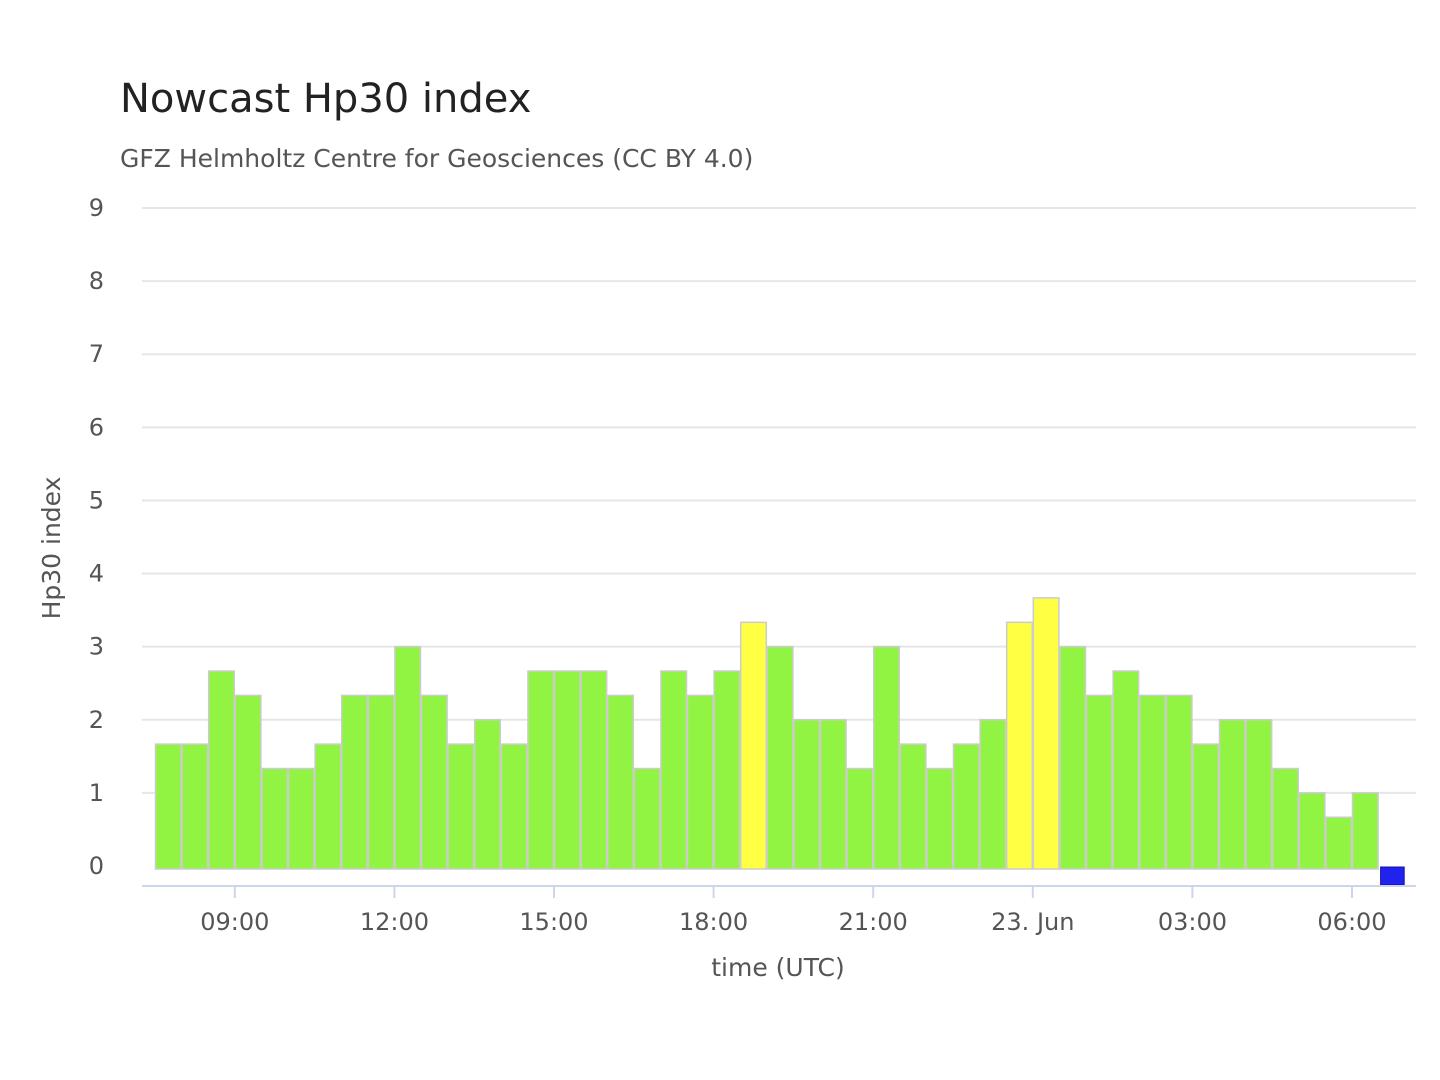  Describe the element at coordinates (96, 427) in the screenshot. I see `y-tick-label: 6` at that location.